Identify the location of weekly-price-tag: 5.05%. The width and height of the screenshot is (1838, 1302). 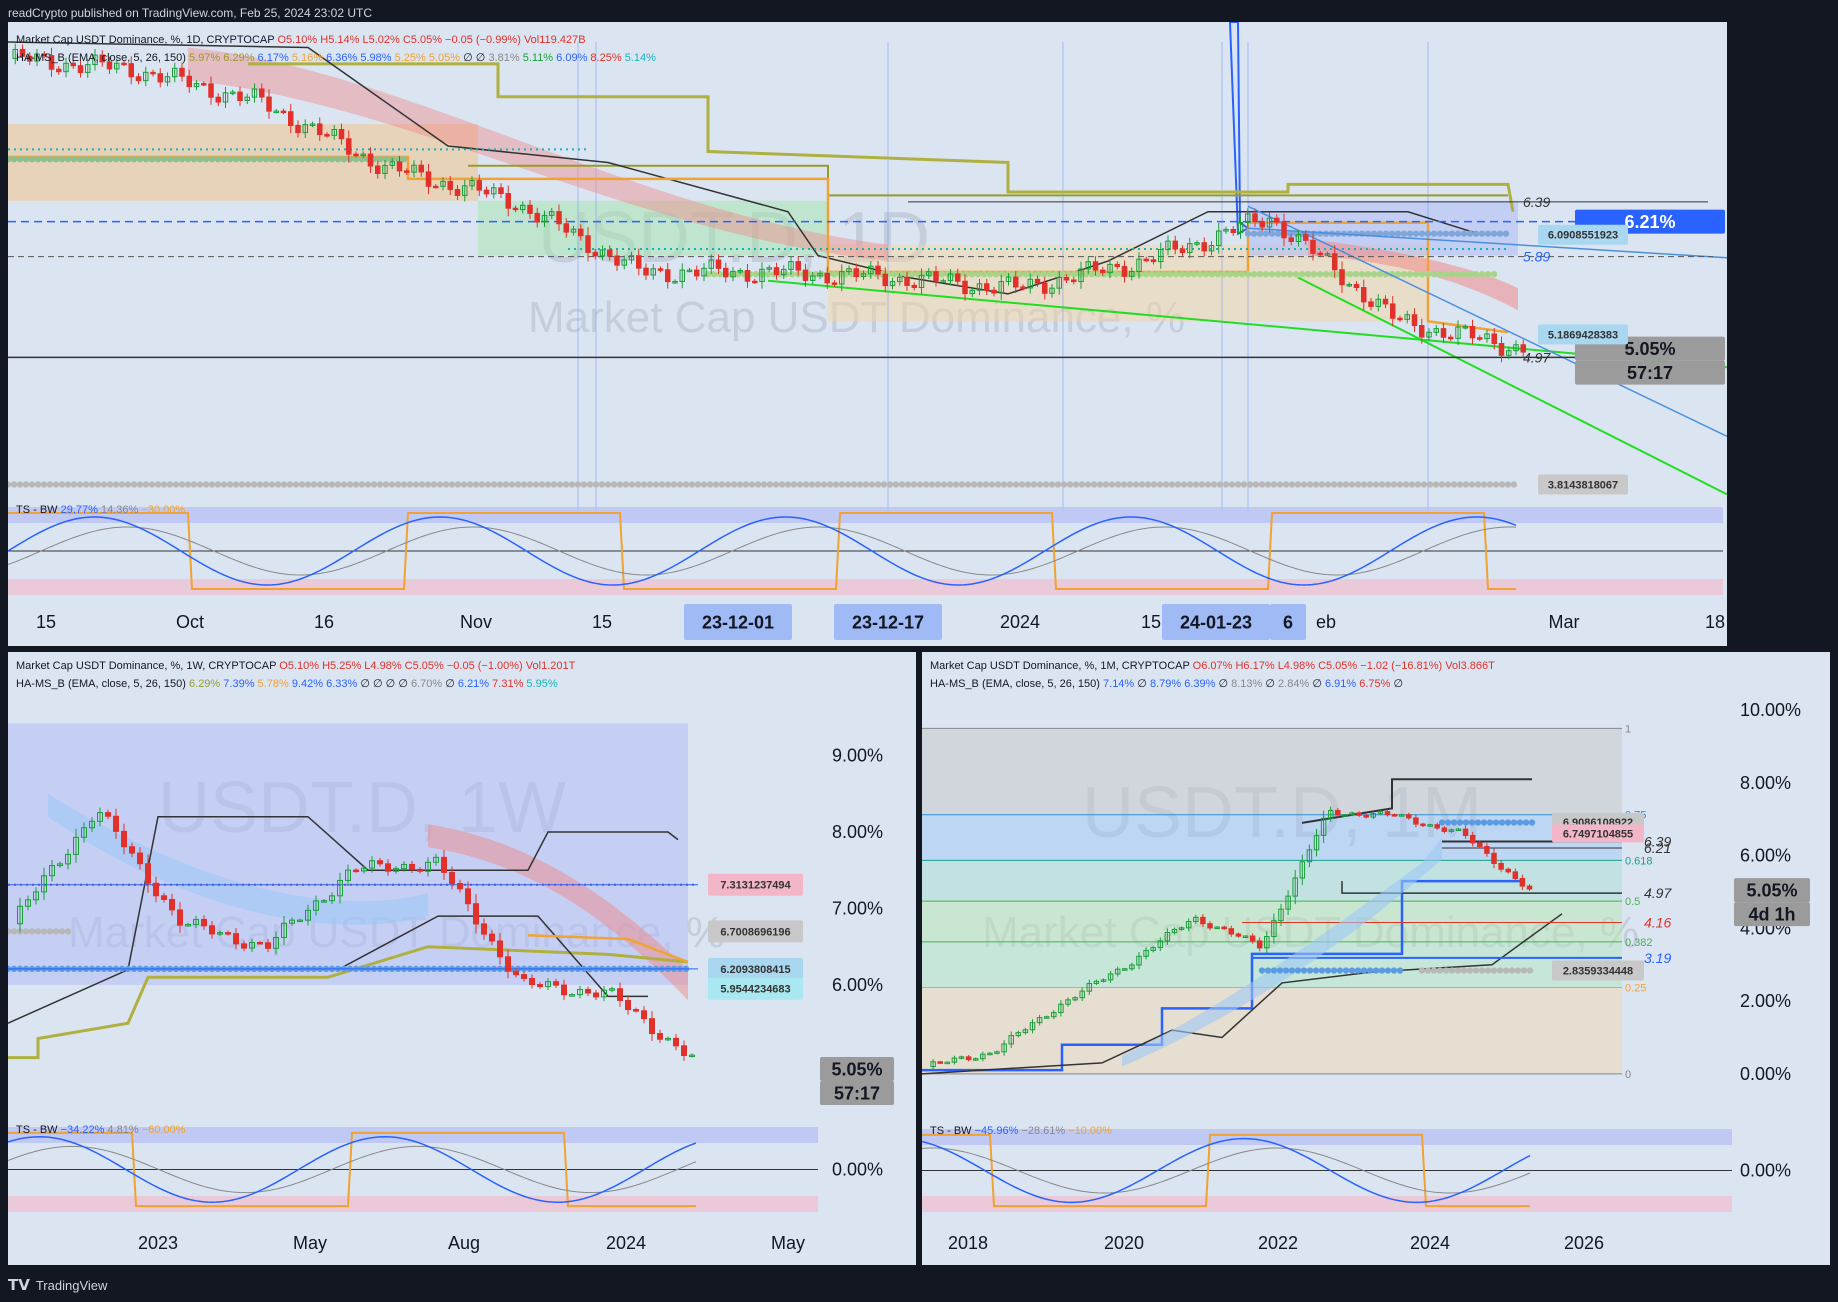
(856, 1069).